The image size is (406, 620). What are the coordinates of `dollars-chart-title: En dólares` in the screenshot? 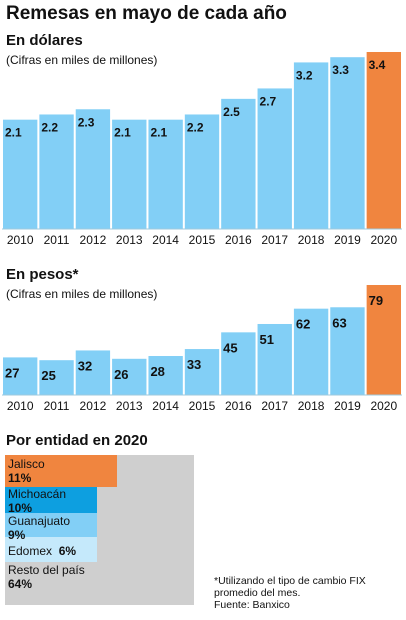 It's located at (44, 40).